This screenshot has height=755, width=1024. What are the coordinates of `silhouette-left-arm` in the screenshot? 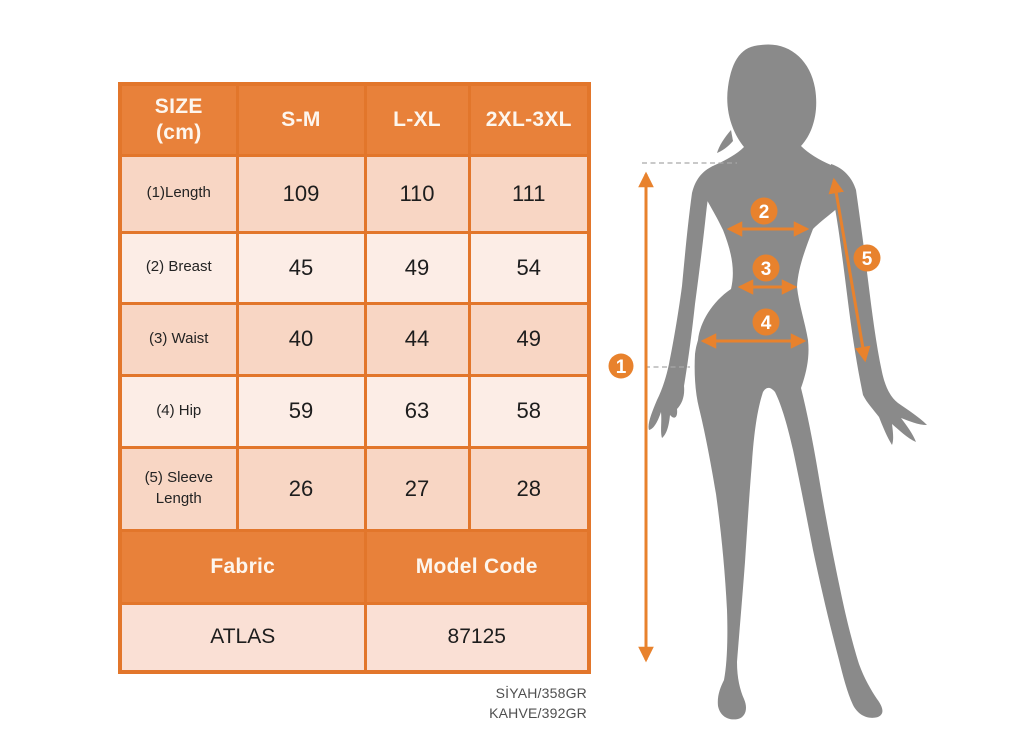 It's located at (680, 302).